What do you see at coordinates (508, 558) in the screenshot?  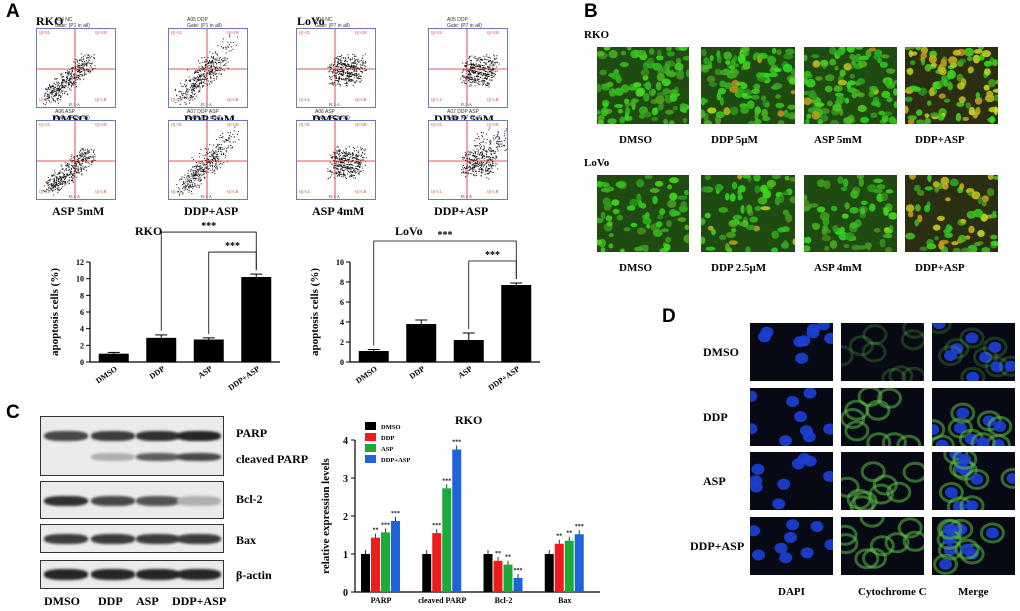 I see `significance-label: **` at bounding box center [508, 558].